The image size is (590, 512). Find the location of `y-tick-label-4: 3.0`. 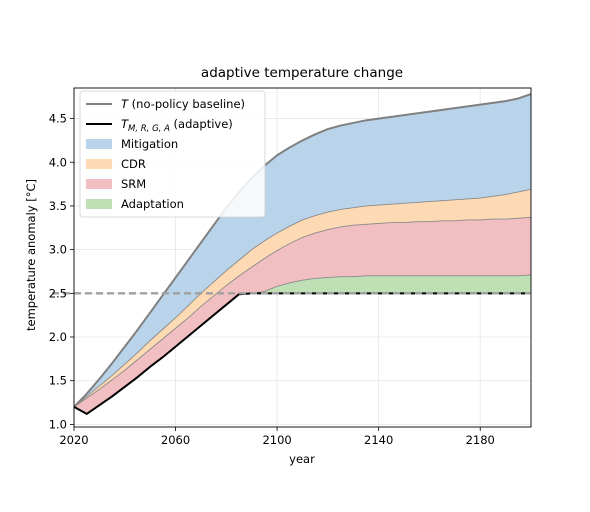

y-tick-label-4: 3.0 is located at coordinates (58, 250).